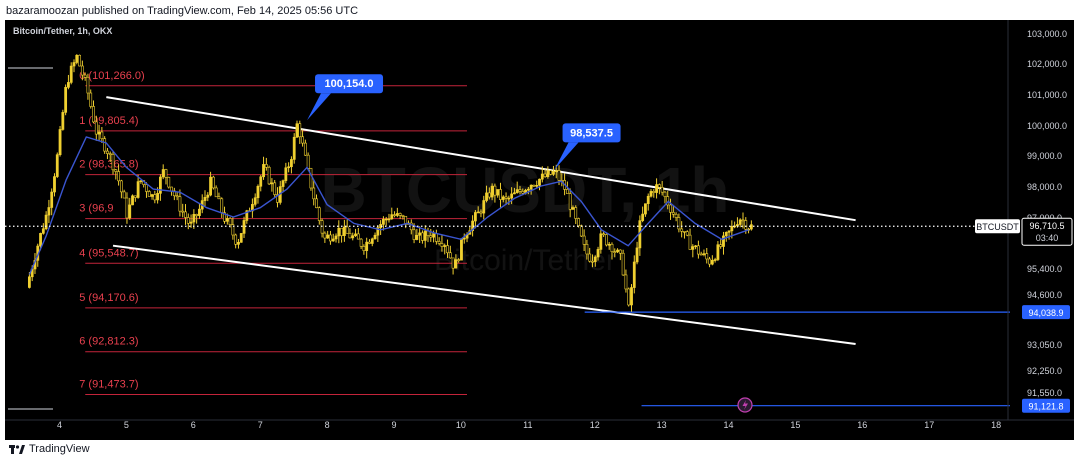 Image resolution: width=1080 pixels, height=461 pixels. What do you see at coordinates (1047, 126) in the screenshot?
I see `price-tick-label: 100,000.0` at bounding box center [1047, 126].